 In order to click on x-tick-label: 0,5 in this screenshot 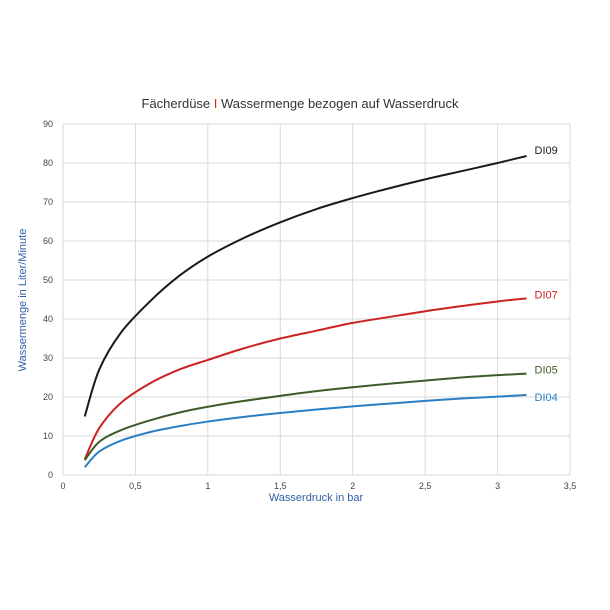, I will do `click(135, 486)`.